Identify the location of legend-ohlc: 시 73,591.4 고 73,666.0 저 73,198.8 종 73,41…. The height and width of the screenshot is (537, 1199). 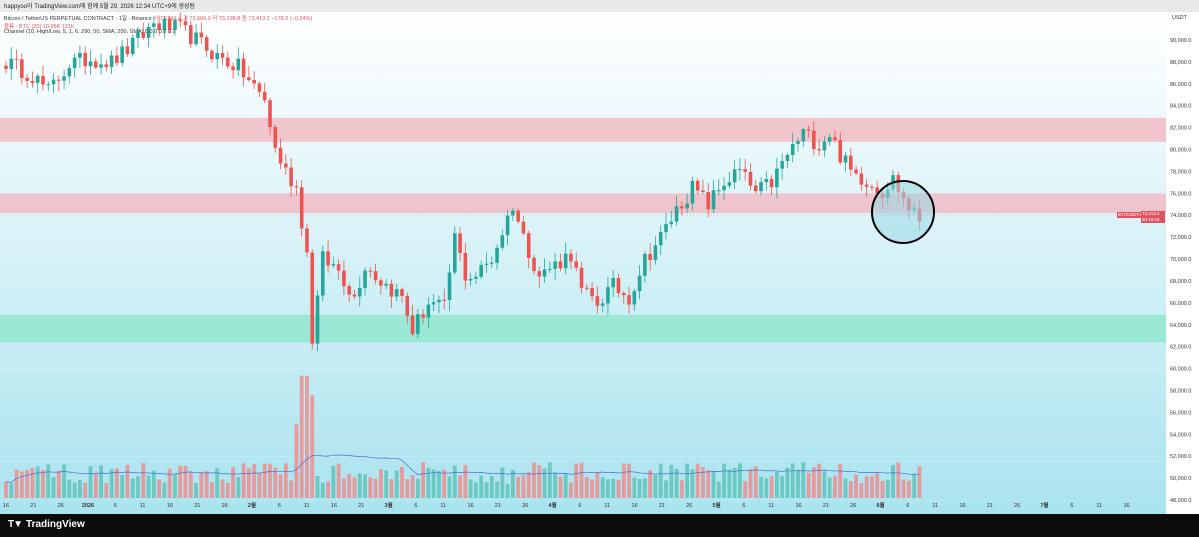
(233, 19).